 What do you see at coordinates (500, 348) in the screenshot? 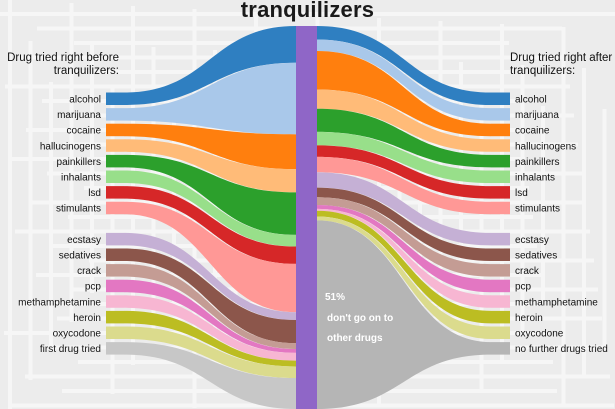
I see `right-node-no-further-drugs-tried` at bounding box center [500, 348].